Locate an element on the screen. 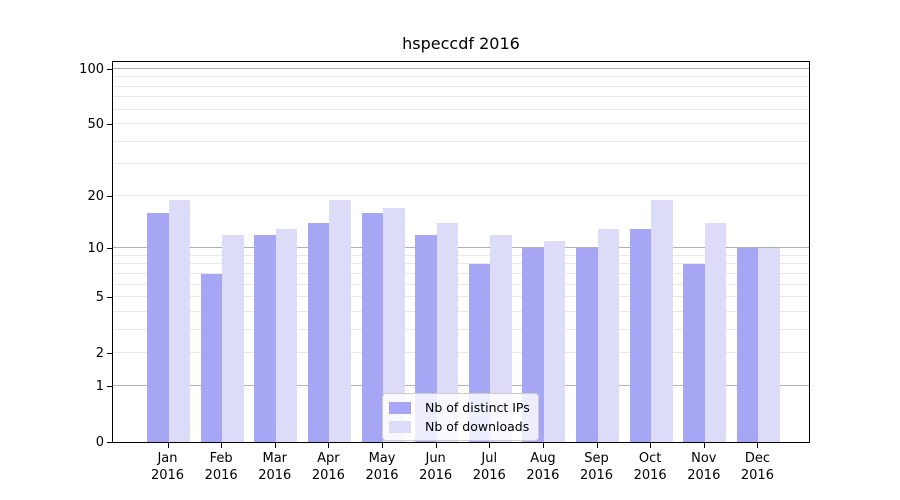  x-tick-label: Sep 2016 is located at coordinates (596, 467).